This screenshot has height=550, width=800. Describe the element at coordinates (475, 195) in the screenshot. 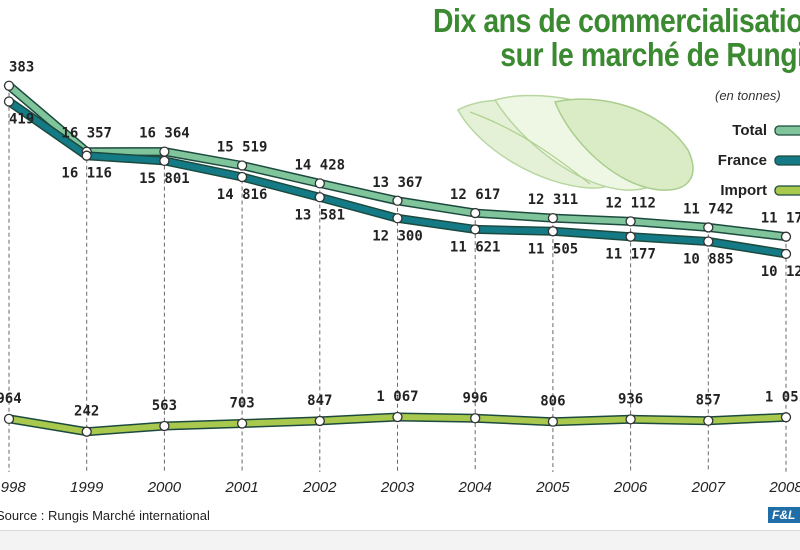

I see `data-label-total-2004: 12 617` at that location.